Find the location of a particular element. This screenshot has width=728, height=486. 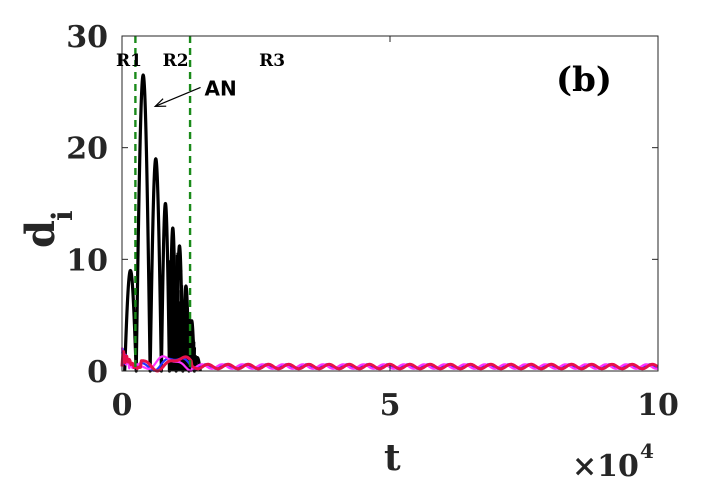

annotation-arrow-shaft is located at coordinates (178, 96).